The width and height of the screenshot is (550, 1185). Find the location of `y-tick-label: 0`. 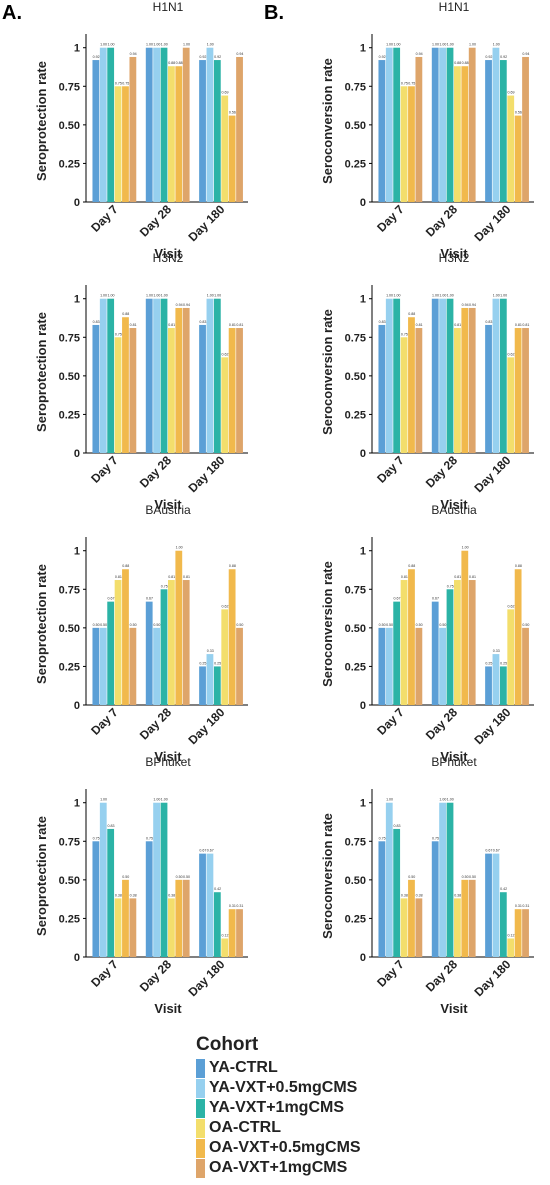

y-tick-label: 0 is located at coordinates (363, 706).